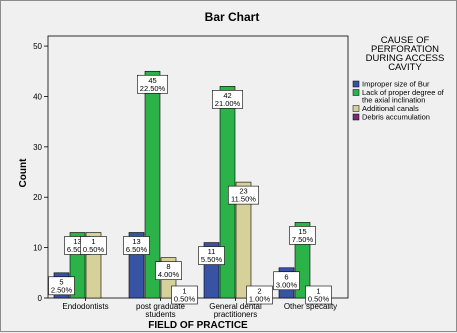  I want to click on data-label: 136.50%, so click(136, 245).